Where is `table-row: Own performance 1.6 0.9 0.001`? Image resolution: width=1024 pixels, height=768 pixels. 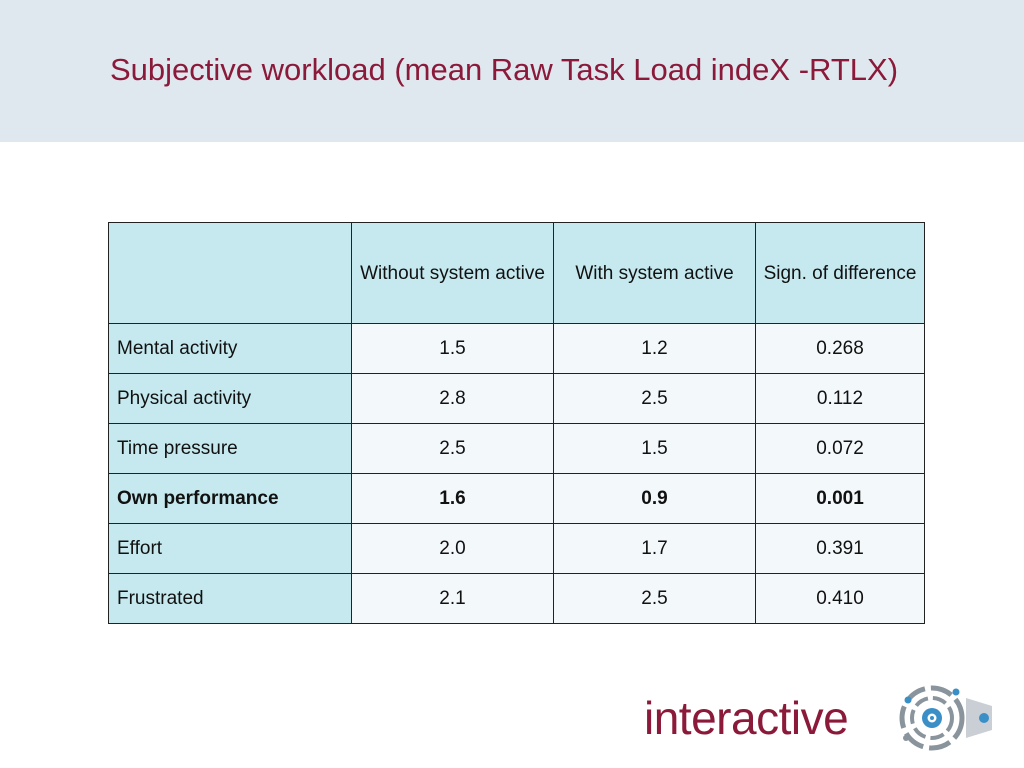
table-row: Own performance 1.6 0.9 0.001 is located at coordinates (516, 498).